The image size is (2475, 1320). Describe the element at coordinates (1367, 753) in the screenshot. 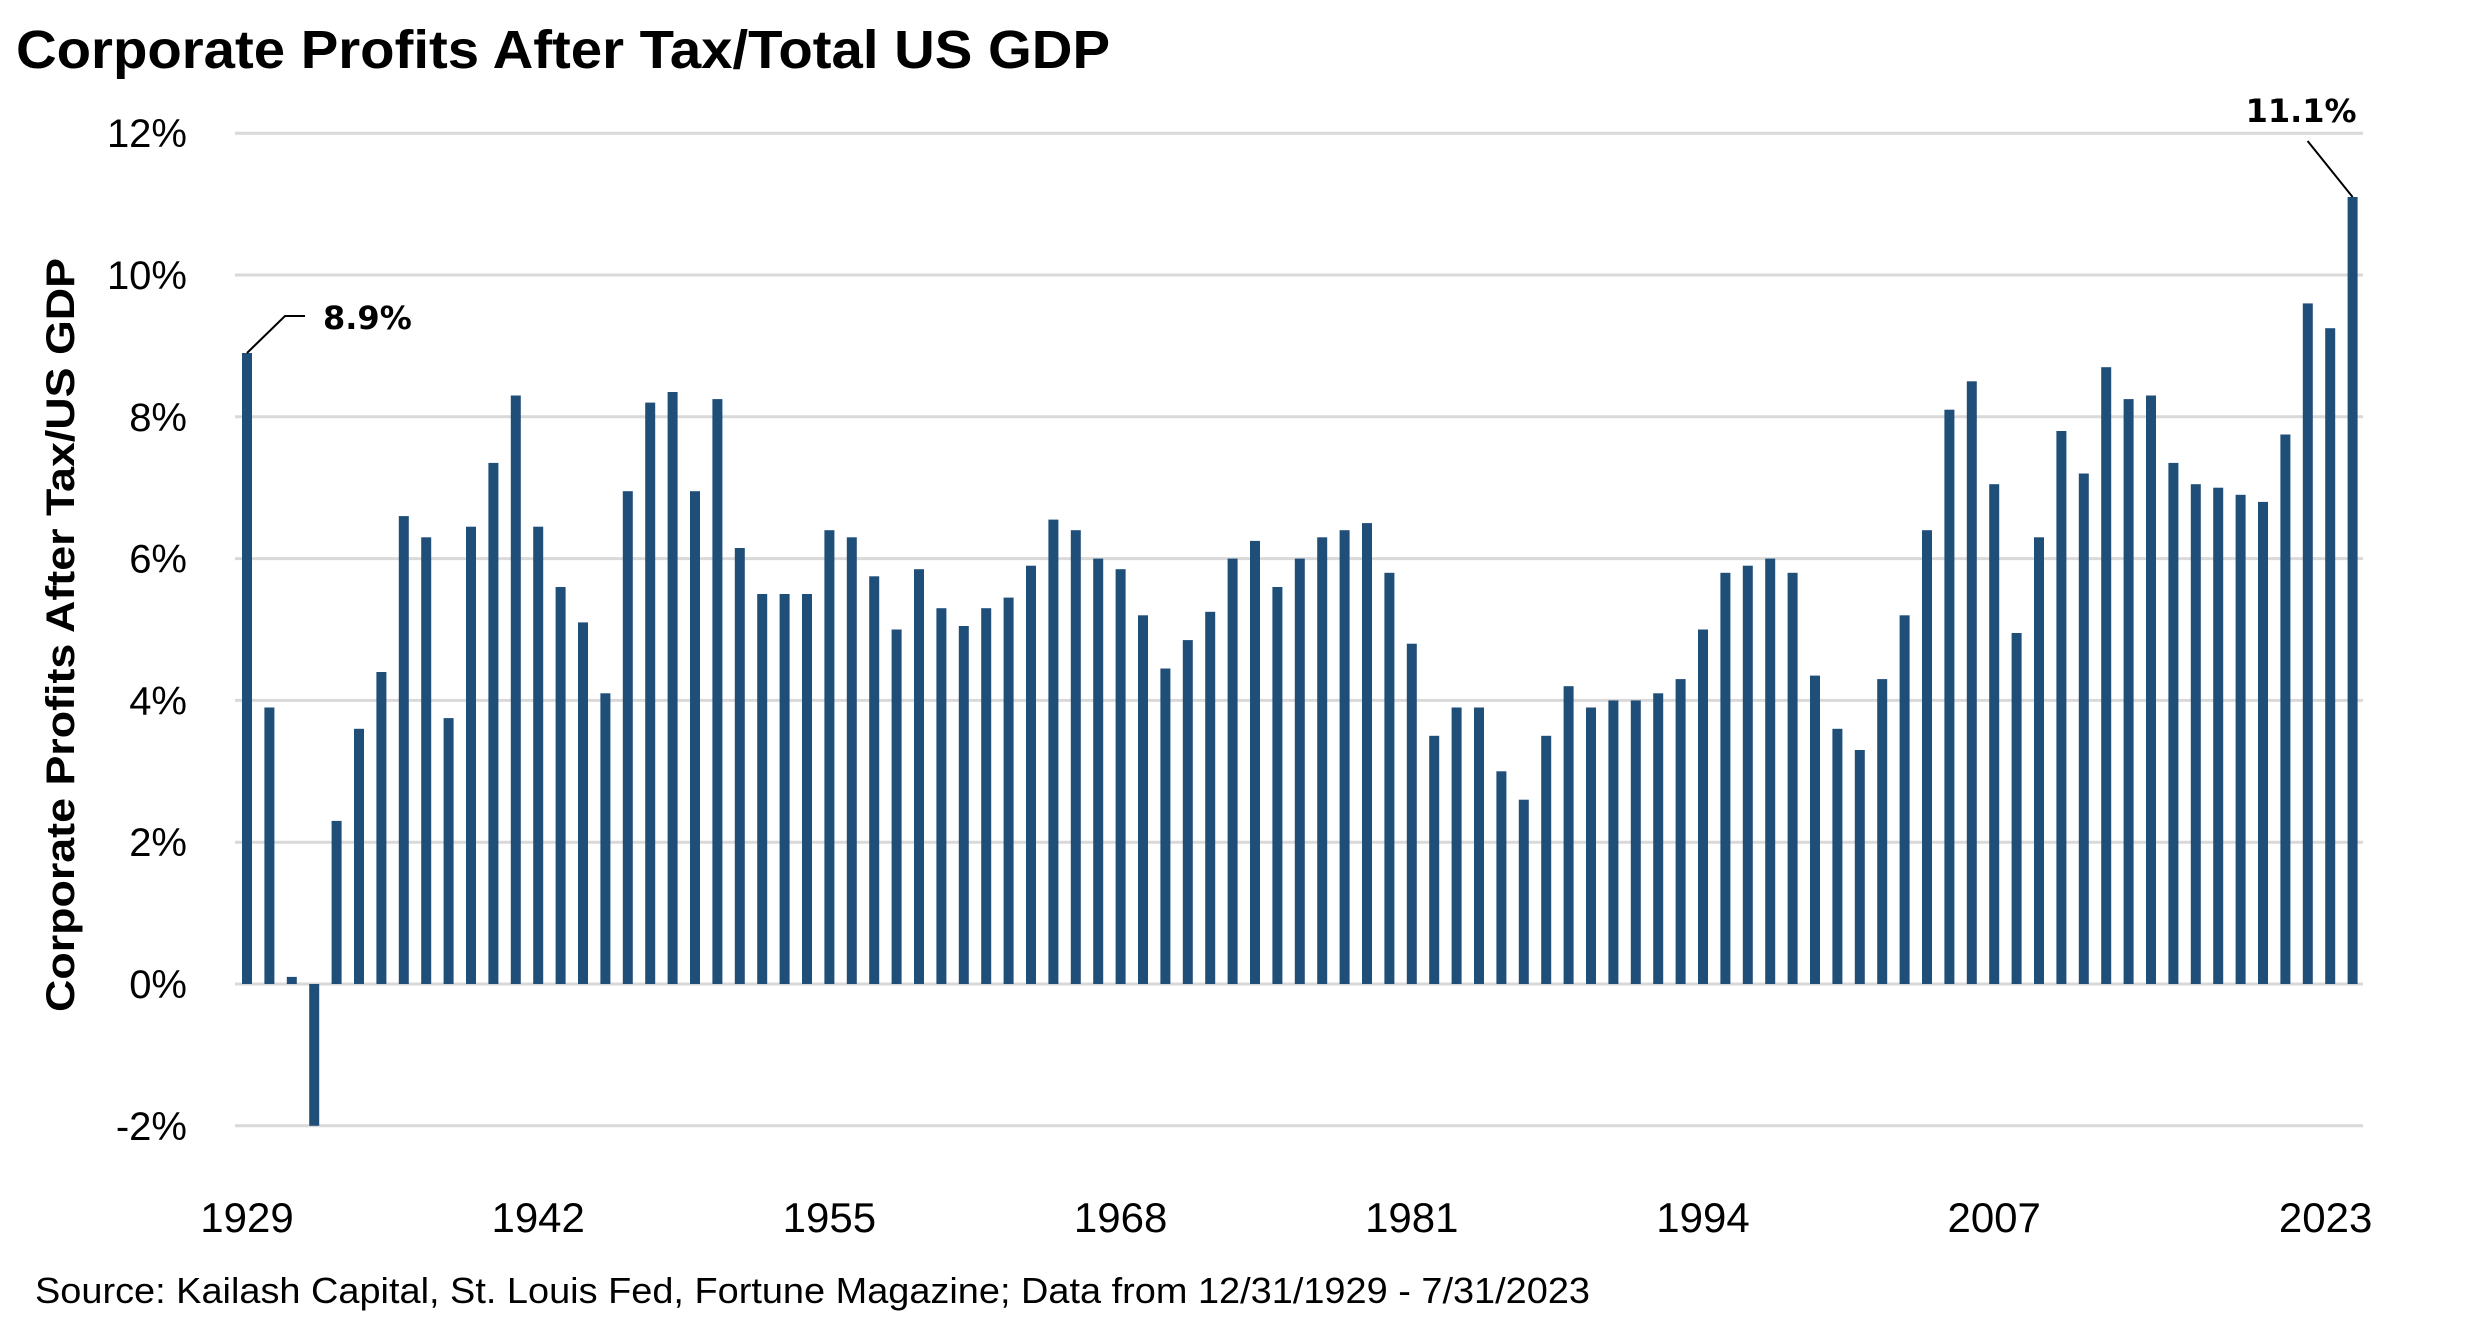

I see `bar-1979` at that location.